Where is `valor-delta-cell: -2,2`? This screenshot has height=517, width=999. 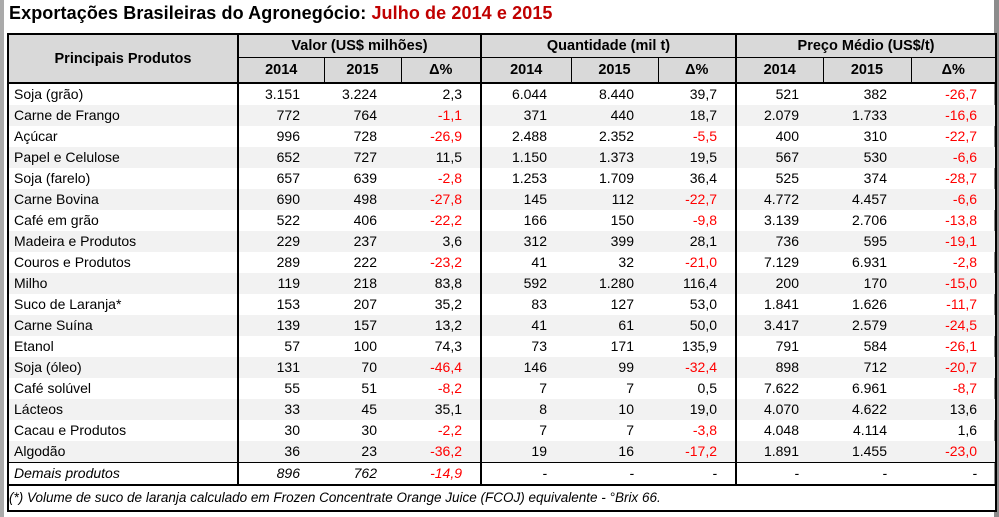 valor-delta-cell: -2,2 is located at coordinates (441, 430).